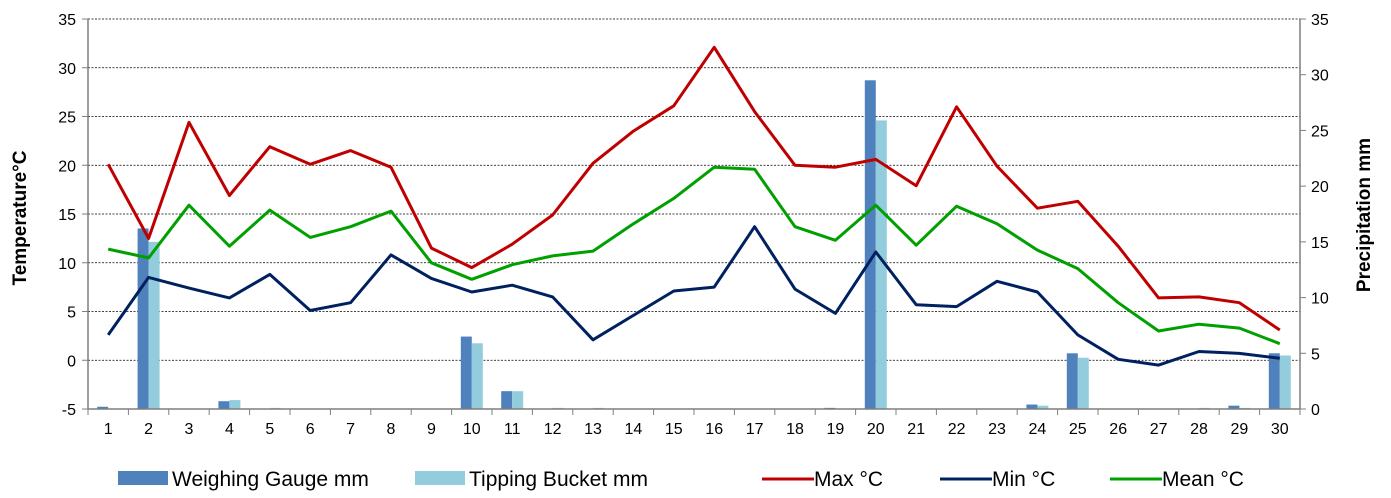 This screenshot has width=1391, height=498. Describe the element at coordinates (1203, 479) in the screenshot. I see `legend-label: Mean °C` at that location.